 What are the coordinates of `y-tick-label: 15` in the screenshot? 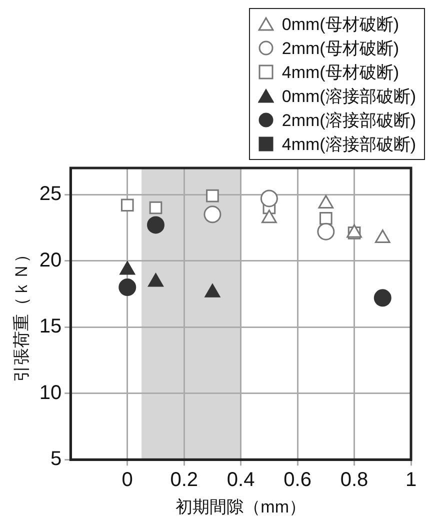 It's located at (50, 327).